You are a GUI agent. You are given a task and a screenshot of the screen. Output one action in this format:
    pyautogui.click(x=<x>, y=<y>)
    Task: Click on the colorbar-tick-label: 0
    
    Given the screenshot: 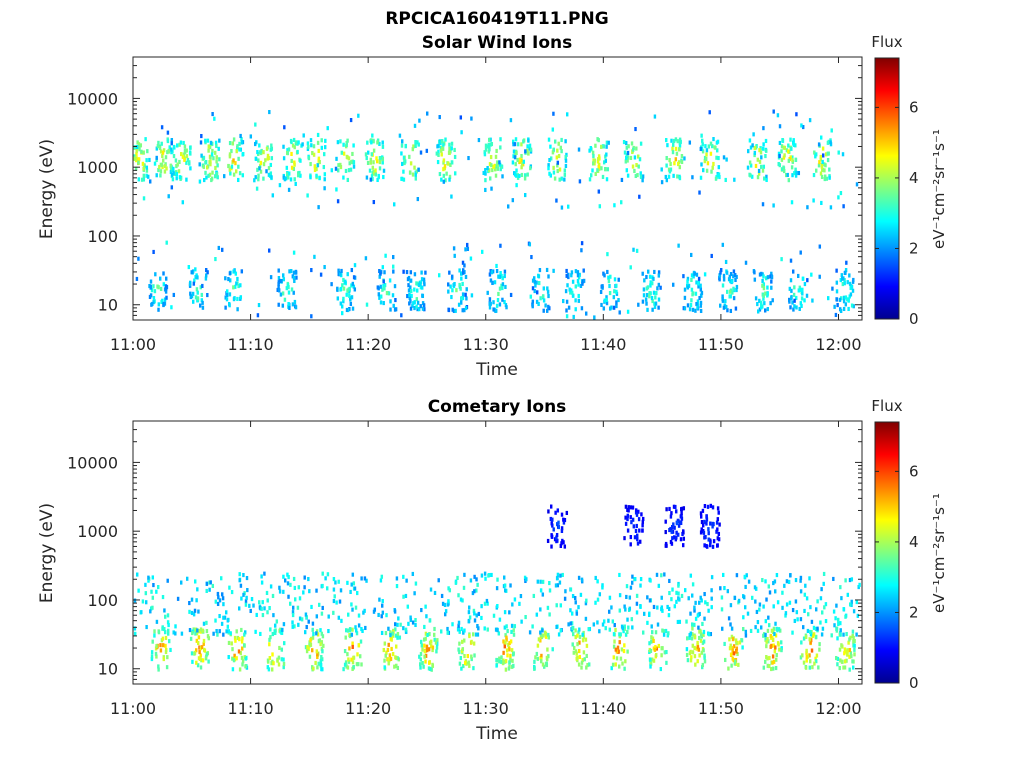 What is the action you would take?
    pyautogui.click(x=914, y=319)
    